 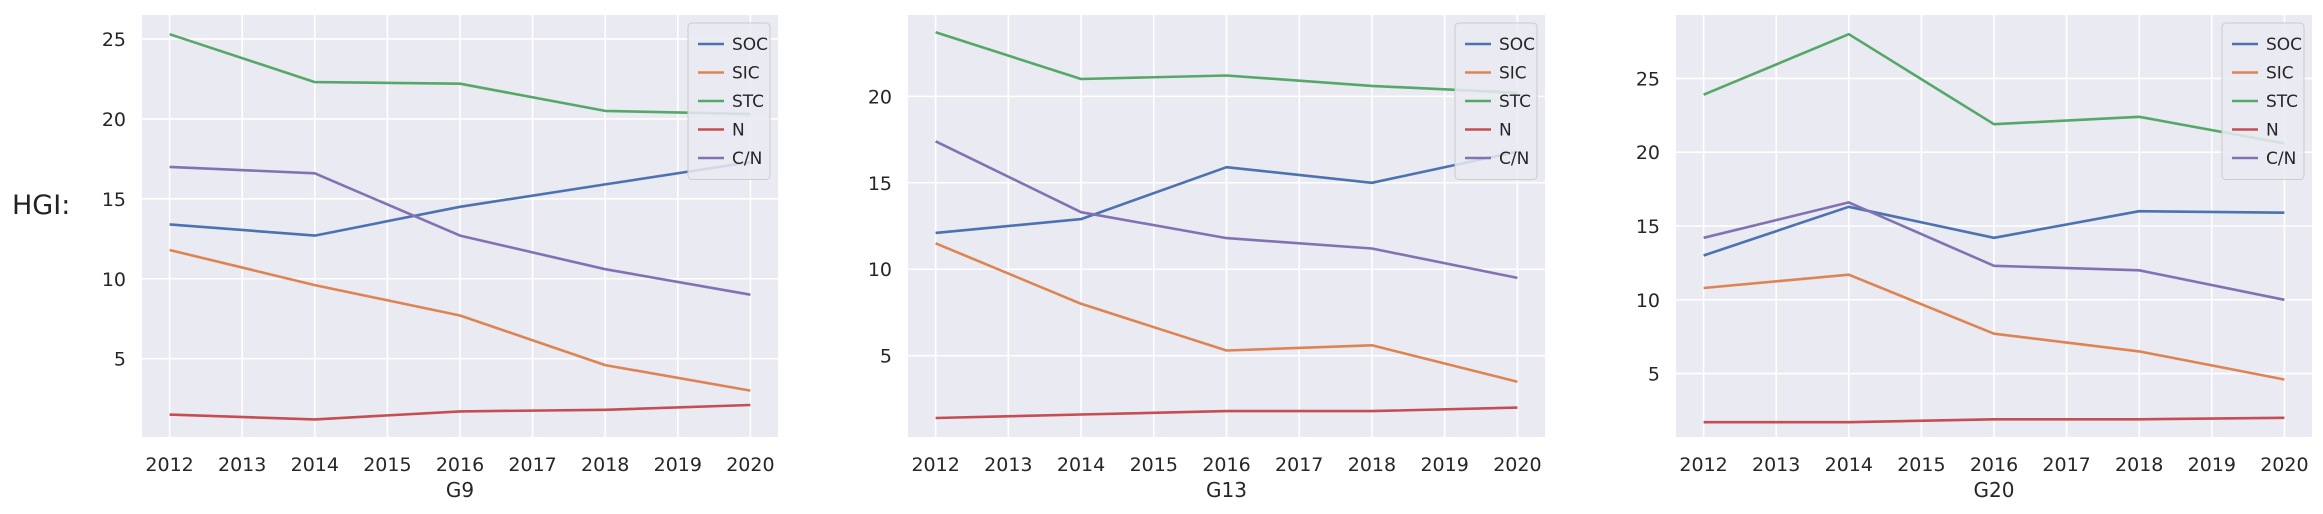 I want to click on x-axis-label: G13, so click(x=1226, y=490).